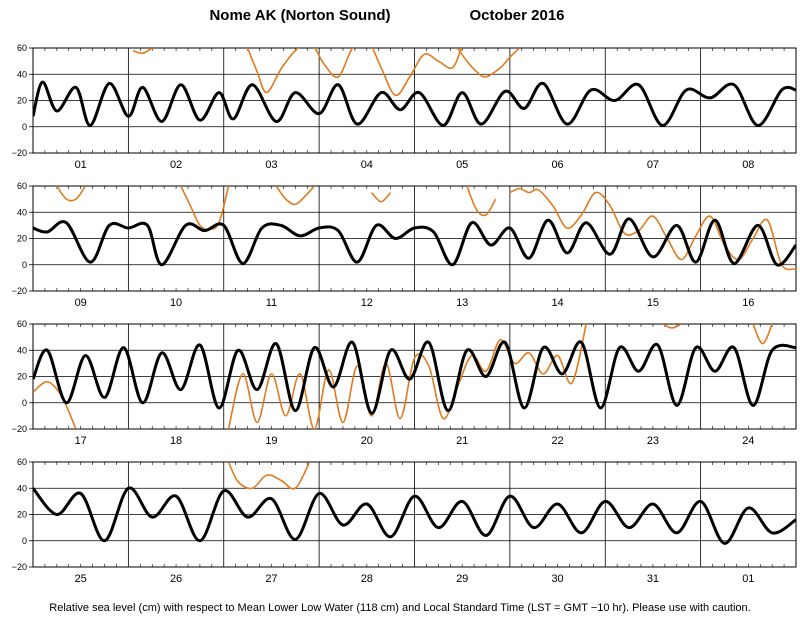 This screenshot has height=623, width=800. I want to click on day-label: 13, so click(462, 303).